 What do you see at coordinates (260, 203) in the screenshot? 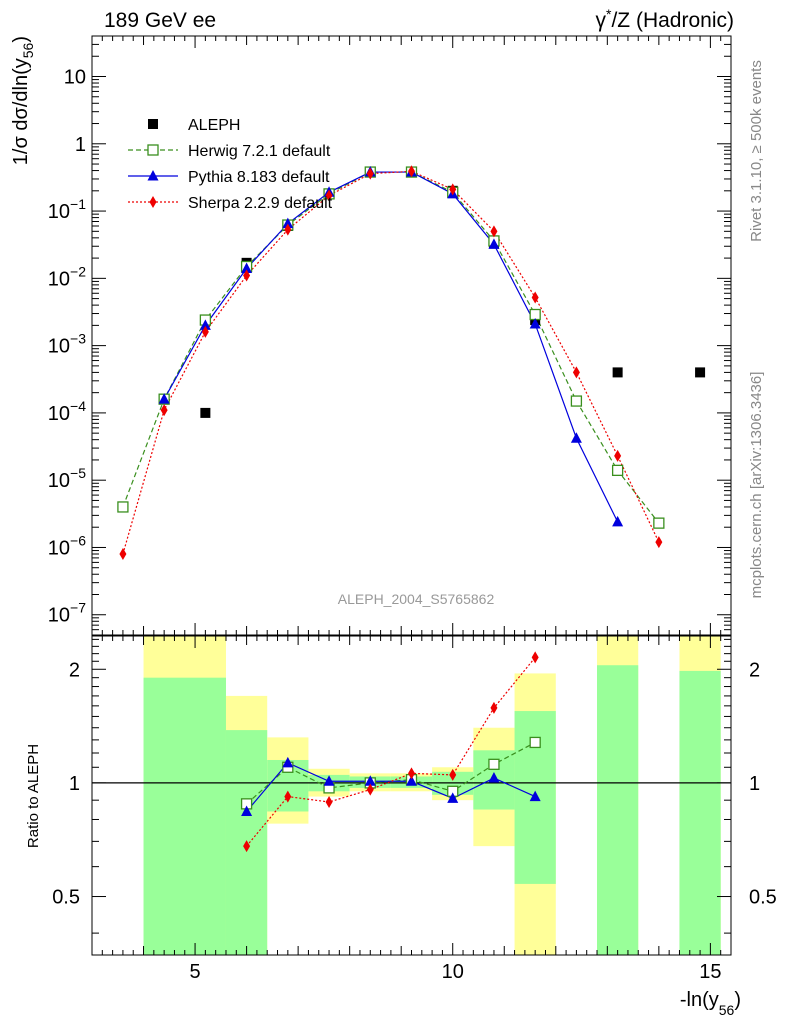
I see `legend-label-sherpa: Sherpa 2.2.9 default` at bounding box center [260, 203].